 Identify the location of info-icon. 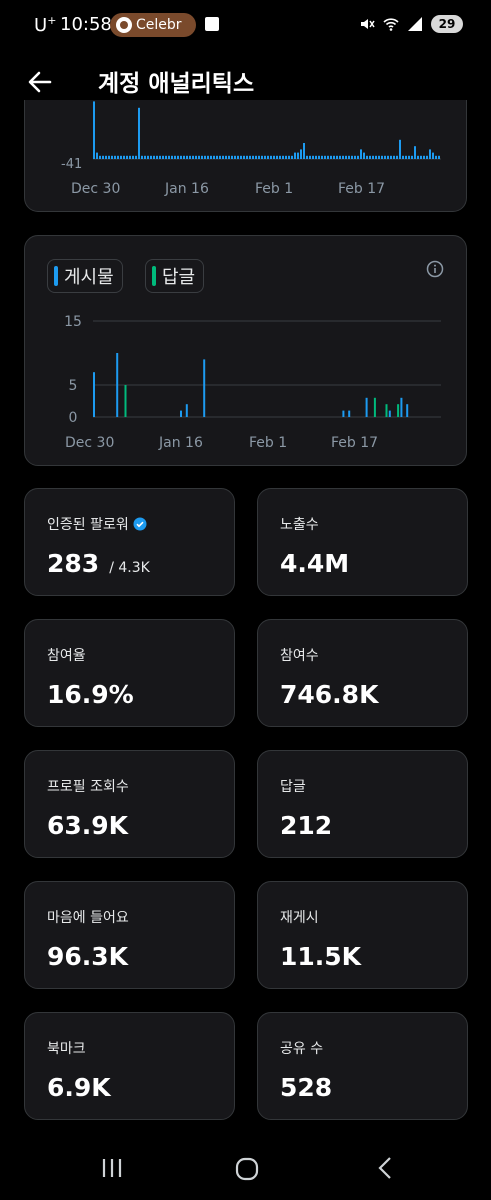
(435, 269).